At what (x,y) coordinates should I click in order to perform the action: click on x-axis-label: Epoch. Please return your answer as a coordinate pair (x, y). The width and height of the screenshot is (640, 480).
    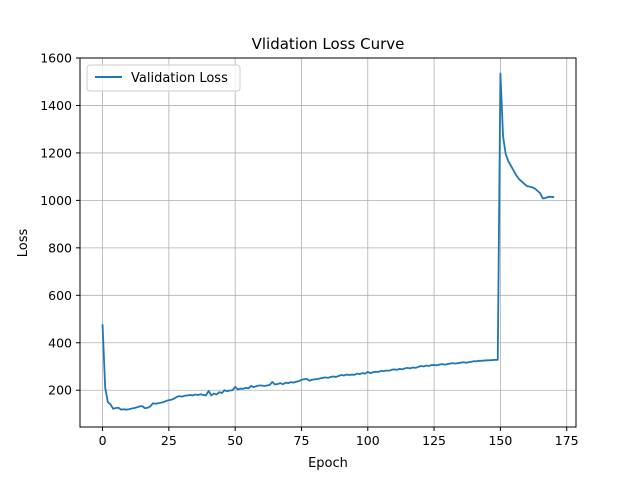
    Looking at the image, I should click on (328, 463).